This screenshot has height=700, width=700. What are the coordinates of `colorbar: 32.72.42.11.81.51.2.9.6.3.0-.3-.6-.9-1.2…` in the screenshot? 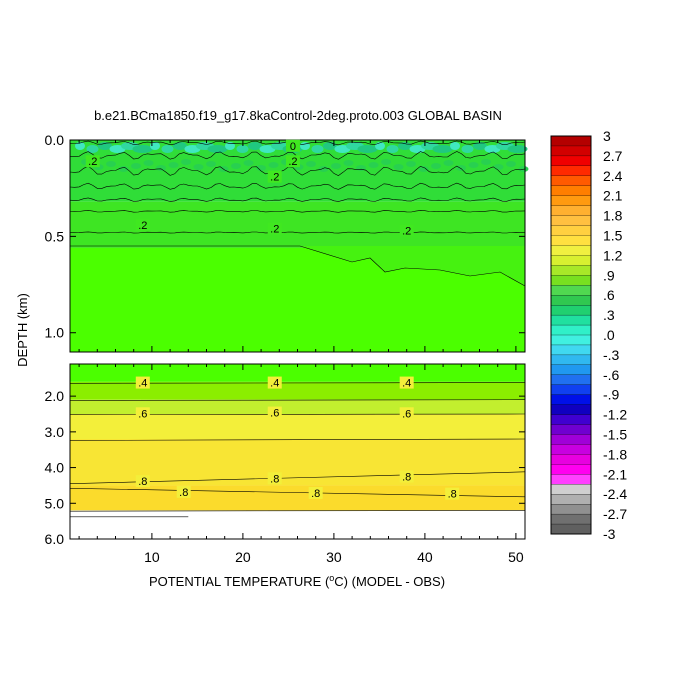 It's located at (589, 335).